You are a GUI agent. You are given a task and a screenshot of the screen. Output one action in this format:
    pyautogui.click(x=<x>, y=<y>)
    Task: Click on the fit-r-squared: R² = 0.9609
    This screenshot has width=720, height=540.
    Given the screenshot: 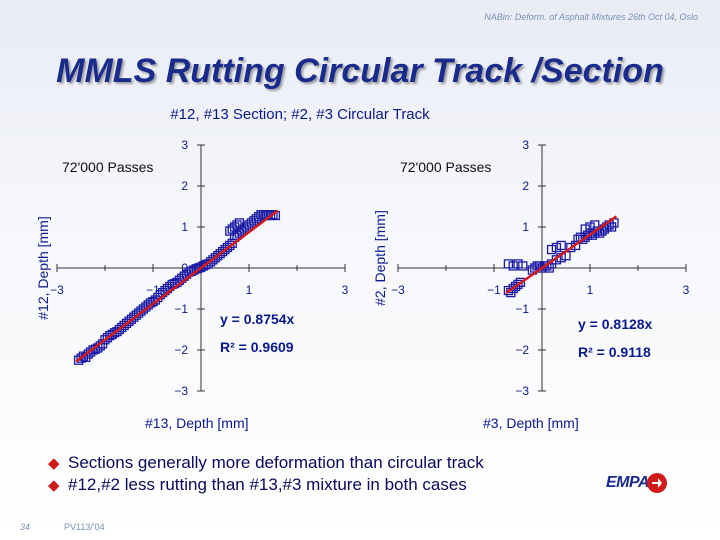 What is the action you would take?
    pyautogui.click(x=257, y=347)
    